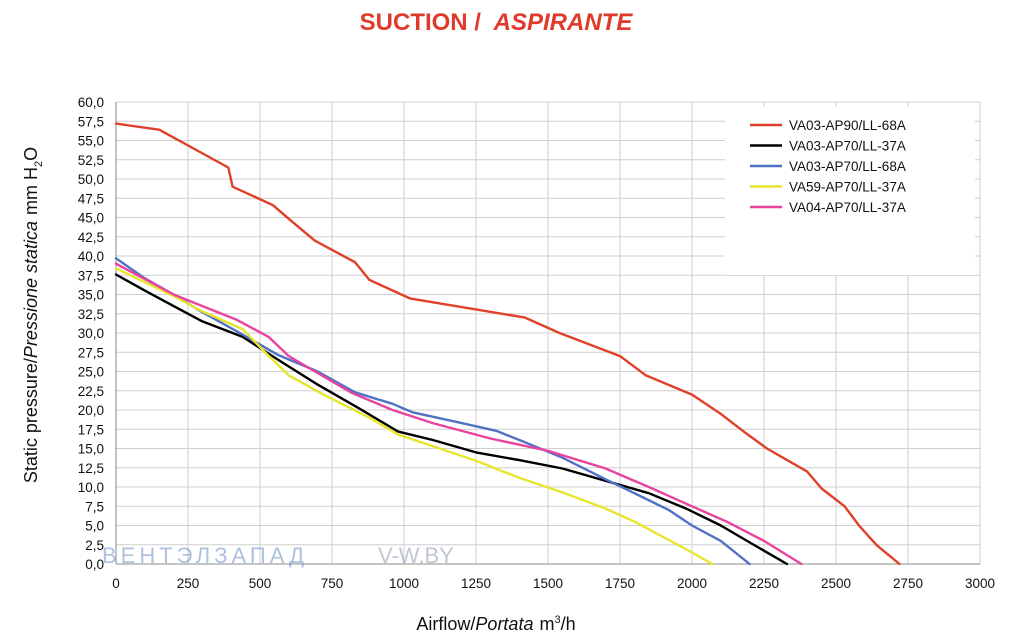 The height and width of the screenshot is (635, 1017). Describe the element at coordinates (94, 526) in the screenshot. I see `y-tick-label: 5,0` at that location.